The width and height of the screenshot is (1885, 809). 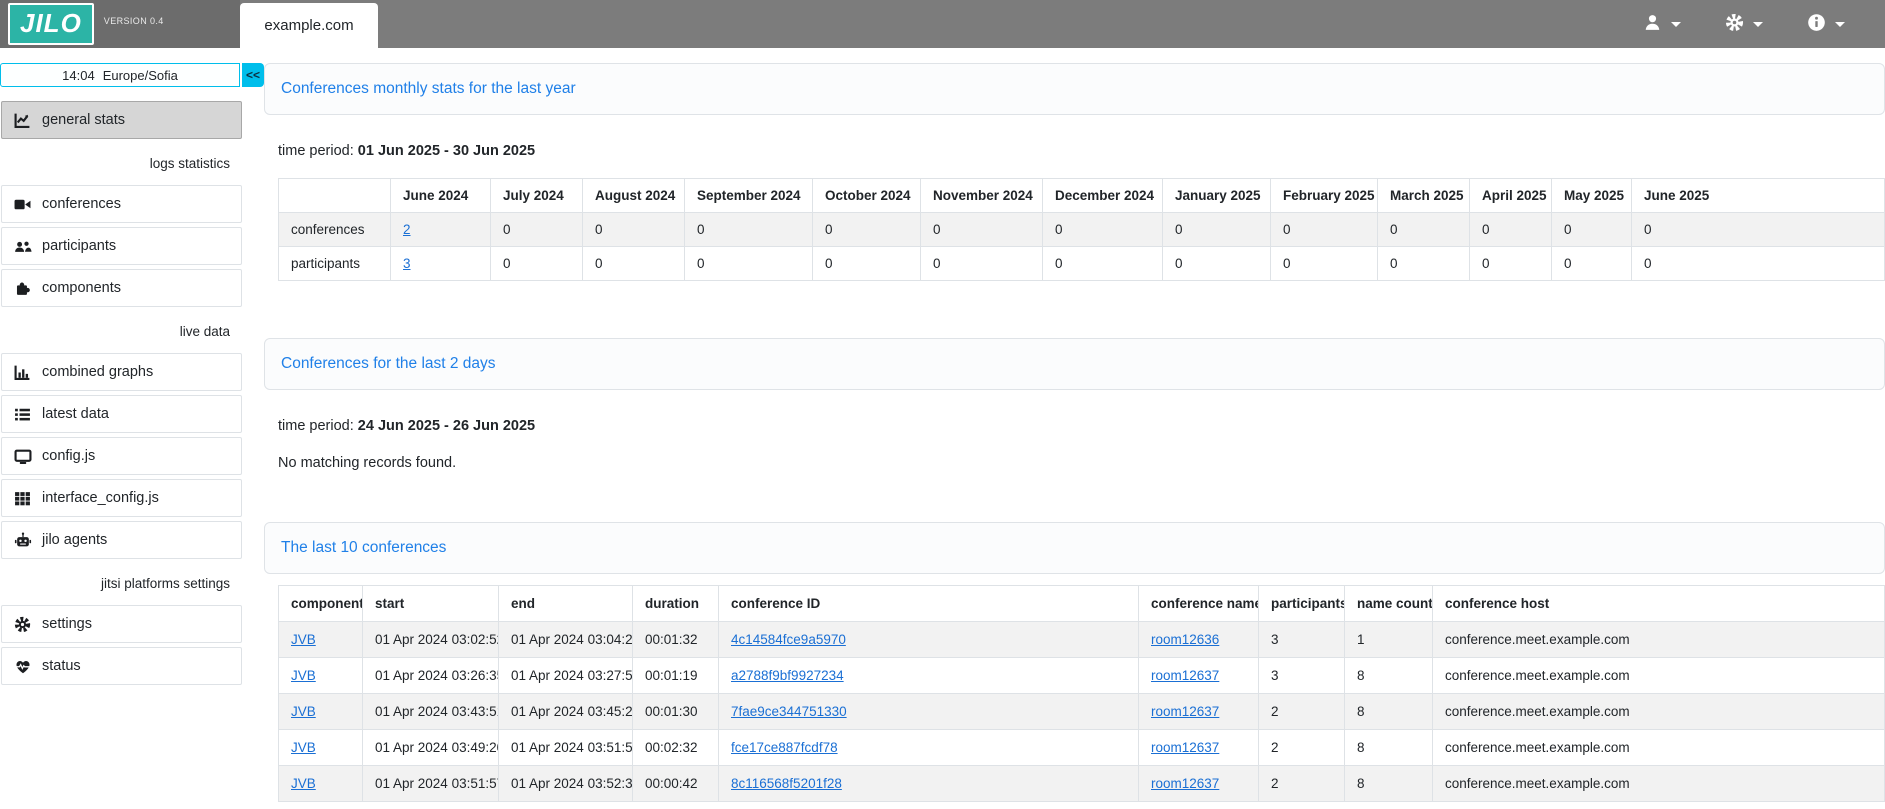 I want to click on sidebar-item-components: components, so click(x=121, y=288).